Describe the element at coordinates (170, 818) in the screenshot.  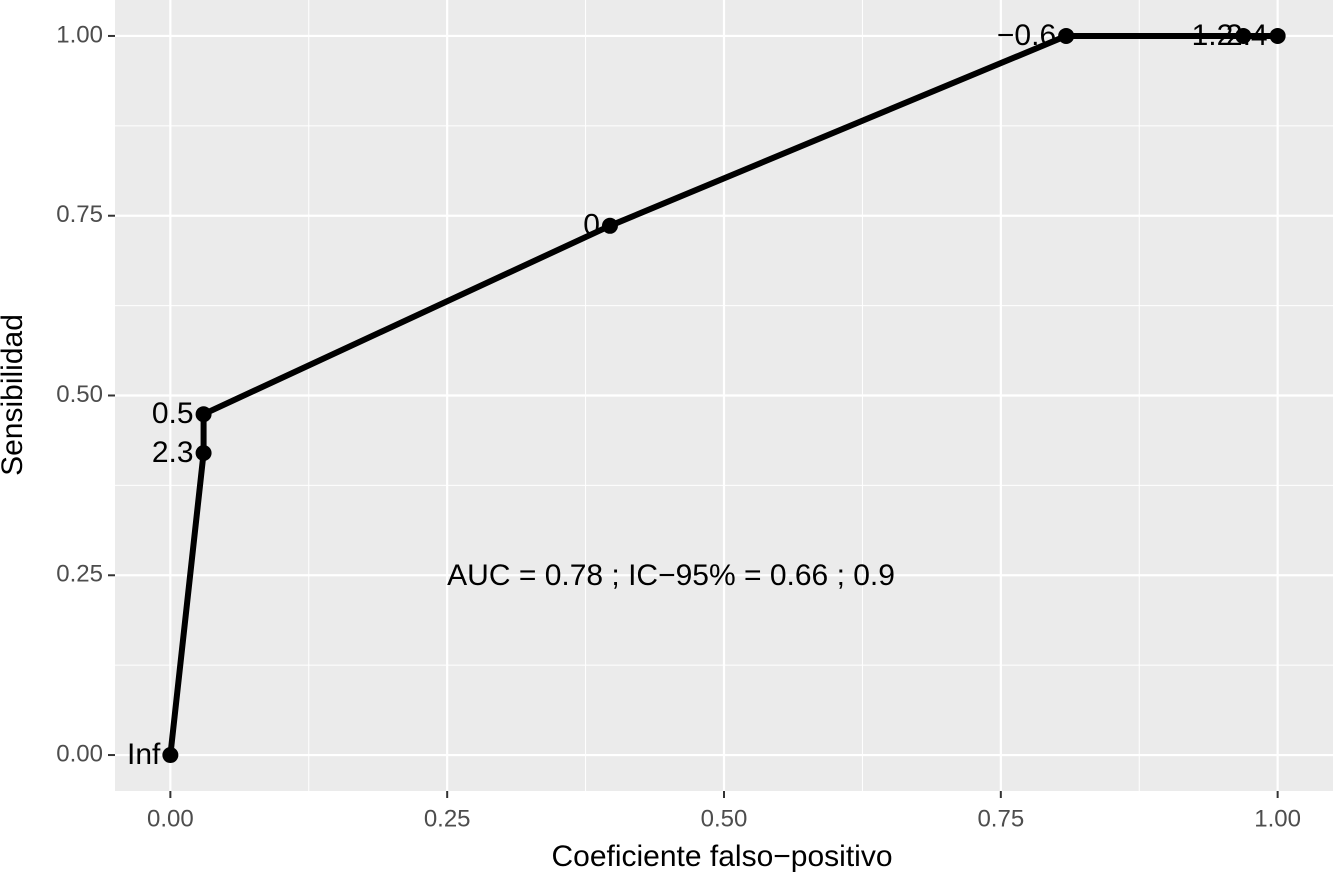
I see `x-tick-label: 0.00` at that location.